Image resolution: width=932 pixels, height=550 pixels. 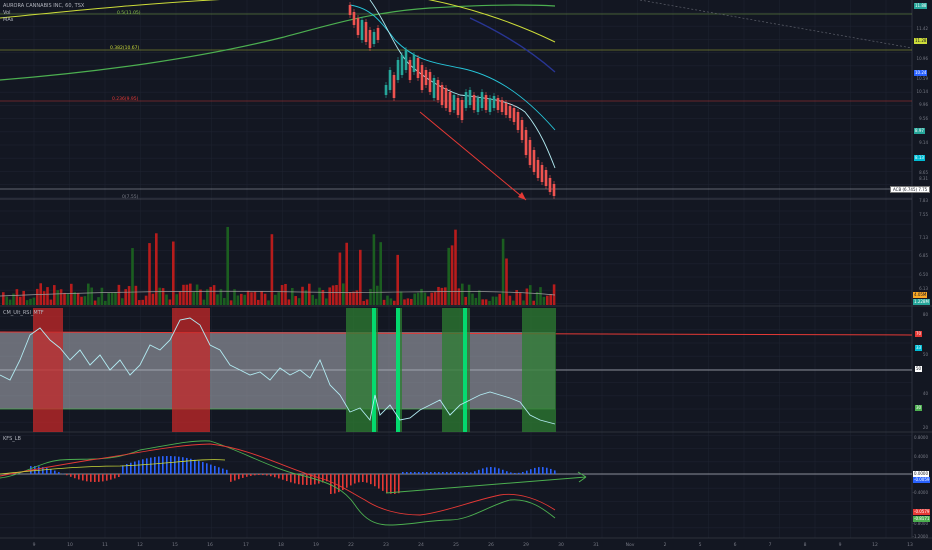 I want to click on ma-blue-line, so click(x=512, y=45).